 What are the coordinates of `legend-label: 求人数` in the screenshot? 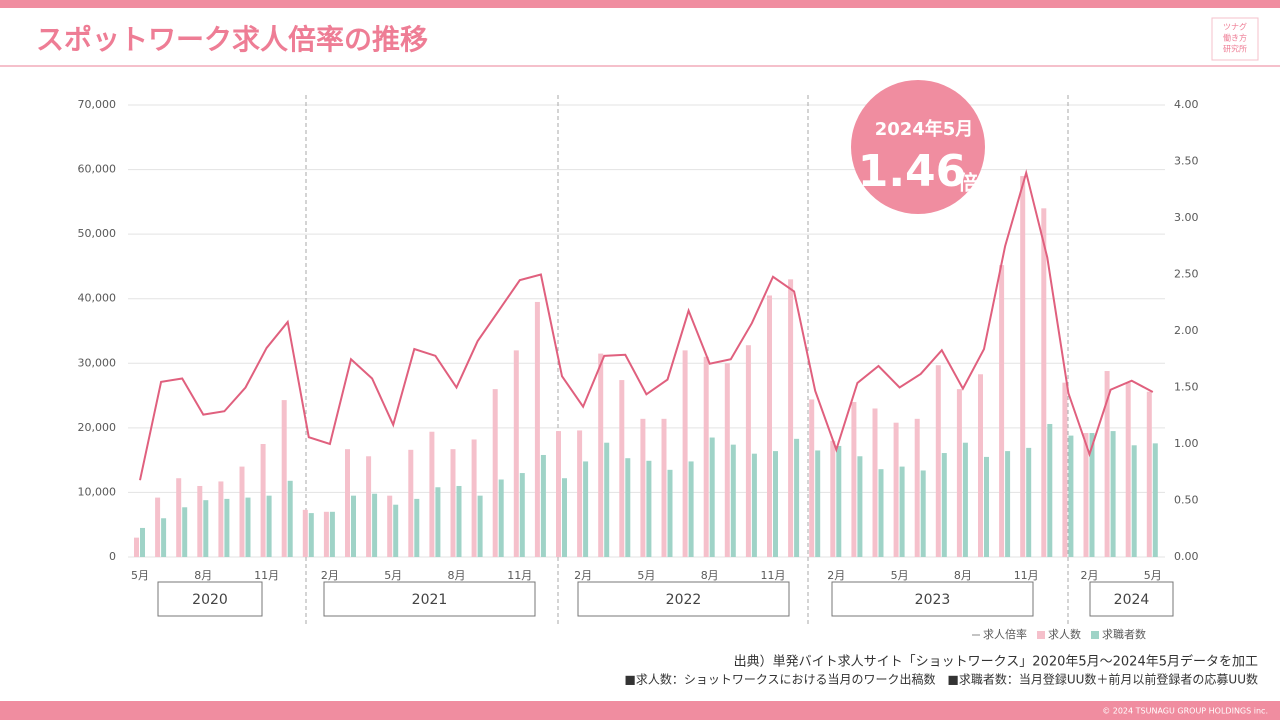 It's located at (1064, 634).